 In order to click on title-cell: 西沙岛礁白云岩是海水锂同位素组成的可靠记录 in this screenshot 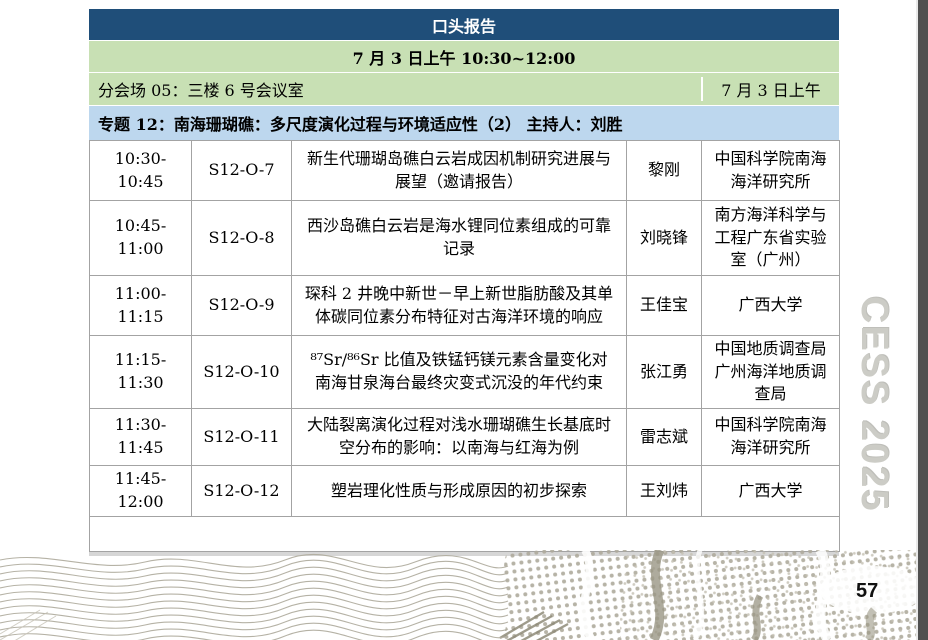, I will do `click(459, 238)`.